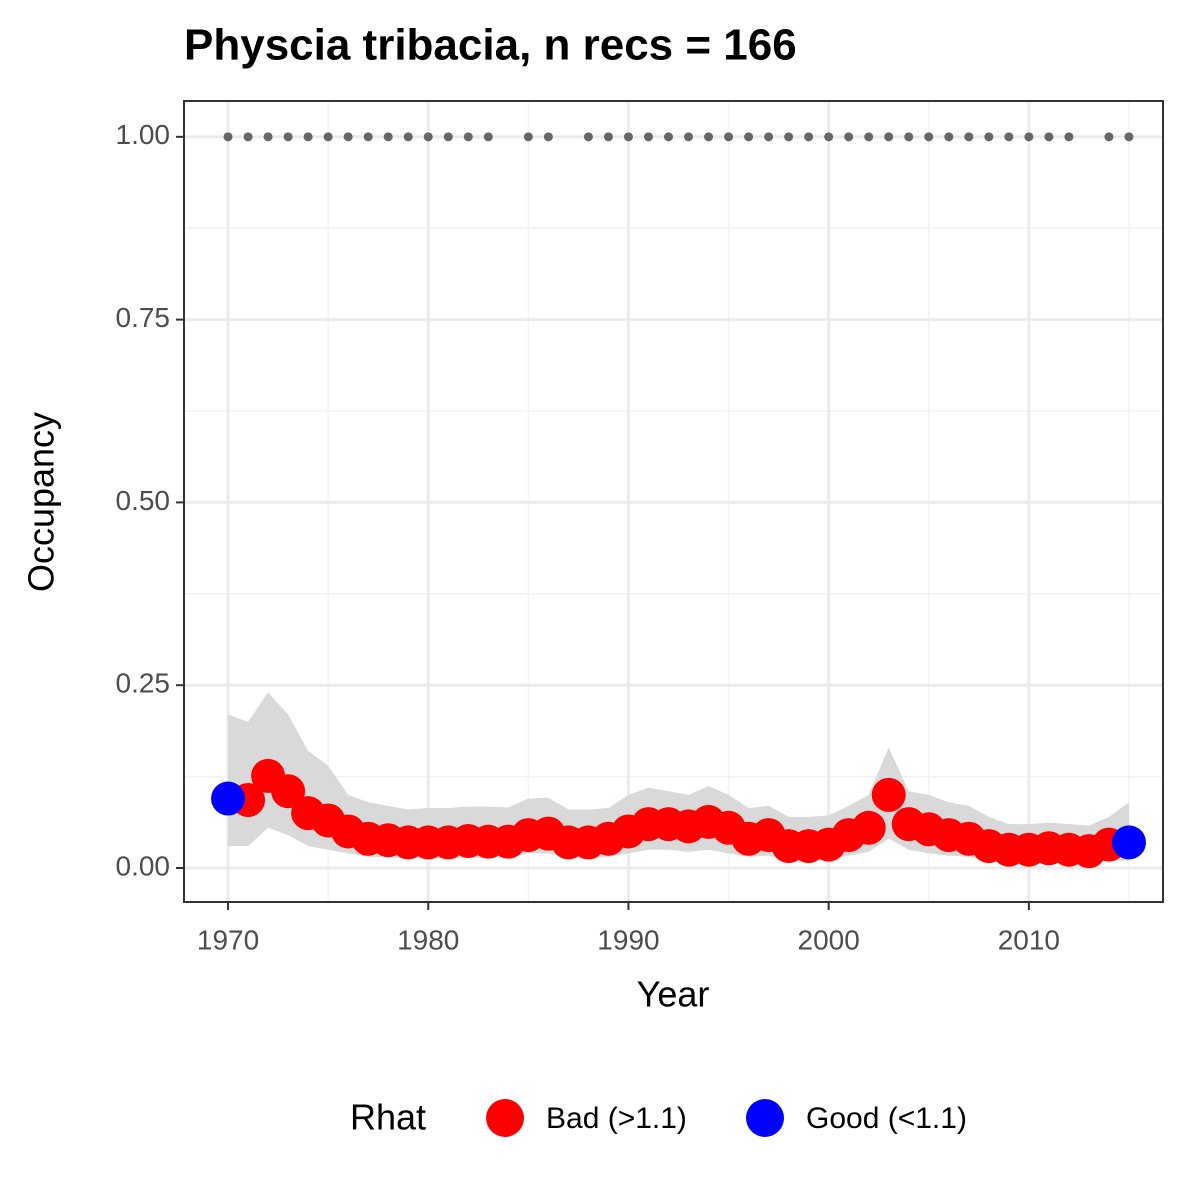 The image size is (1200, 1200). I want to click on x-tick-label: 1990, so click(628, 939).